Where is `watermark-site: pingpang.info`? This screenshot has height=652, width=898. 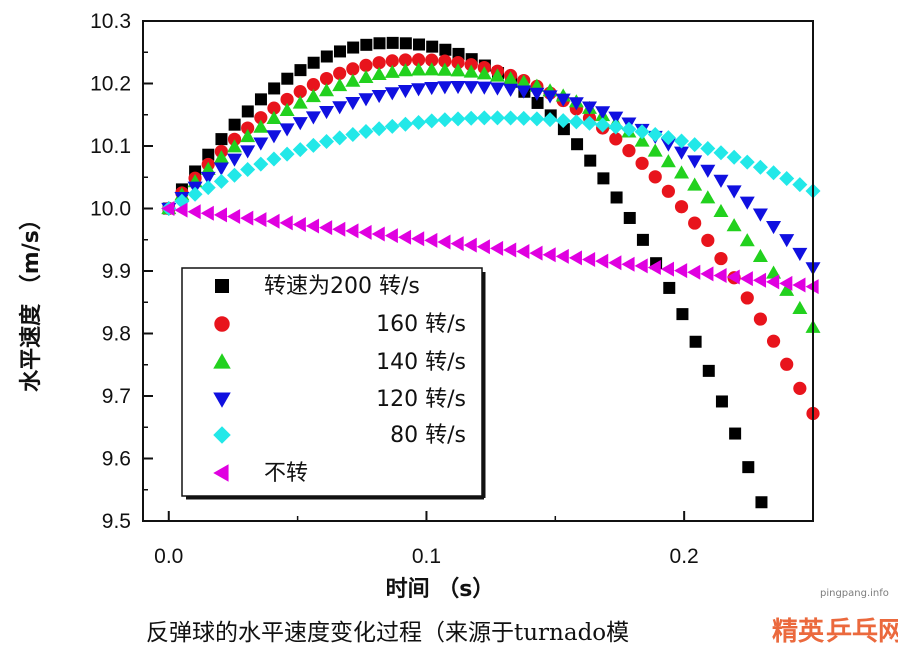 watermark-site: pingpang.info is located at coordinates (854, 593).